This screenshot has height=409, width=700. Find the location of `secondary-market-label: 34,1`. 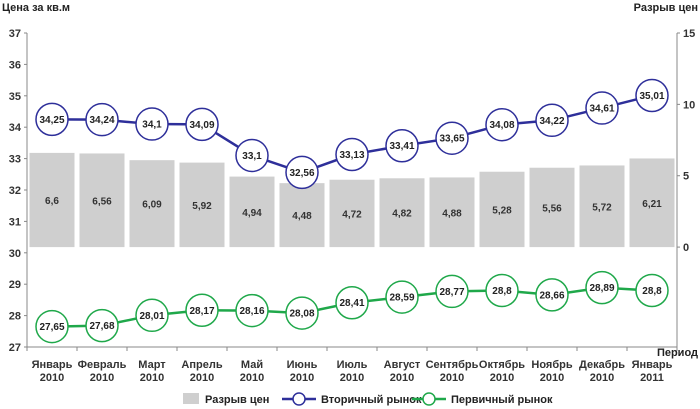

secondary-market-label: 34,1 is located at coordinates (152, 125).